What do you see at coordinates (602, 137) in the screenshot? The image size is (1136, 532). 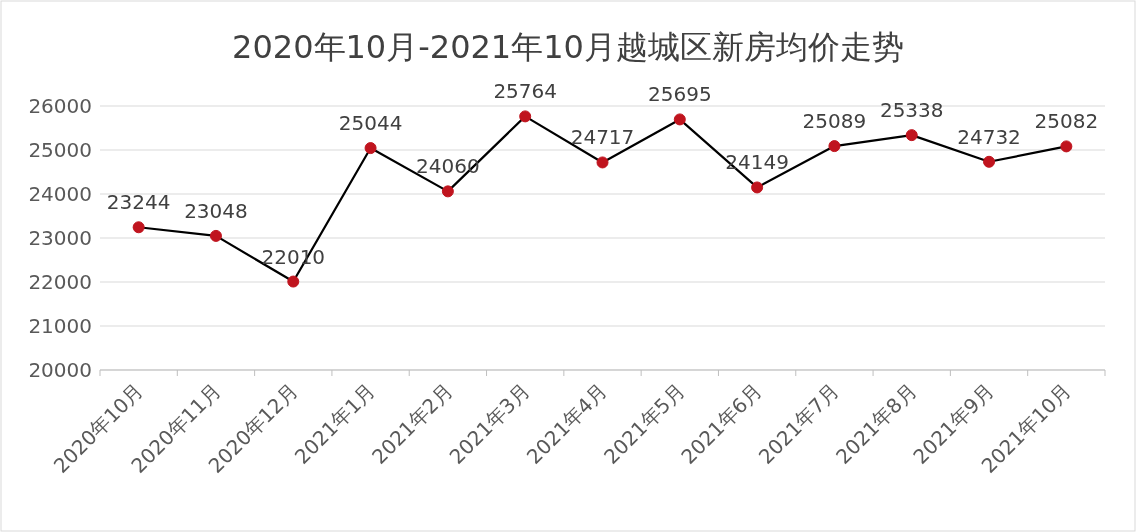 I see `data-label: 24717` at bounding box center [602, 137].